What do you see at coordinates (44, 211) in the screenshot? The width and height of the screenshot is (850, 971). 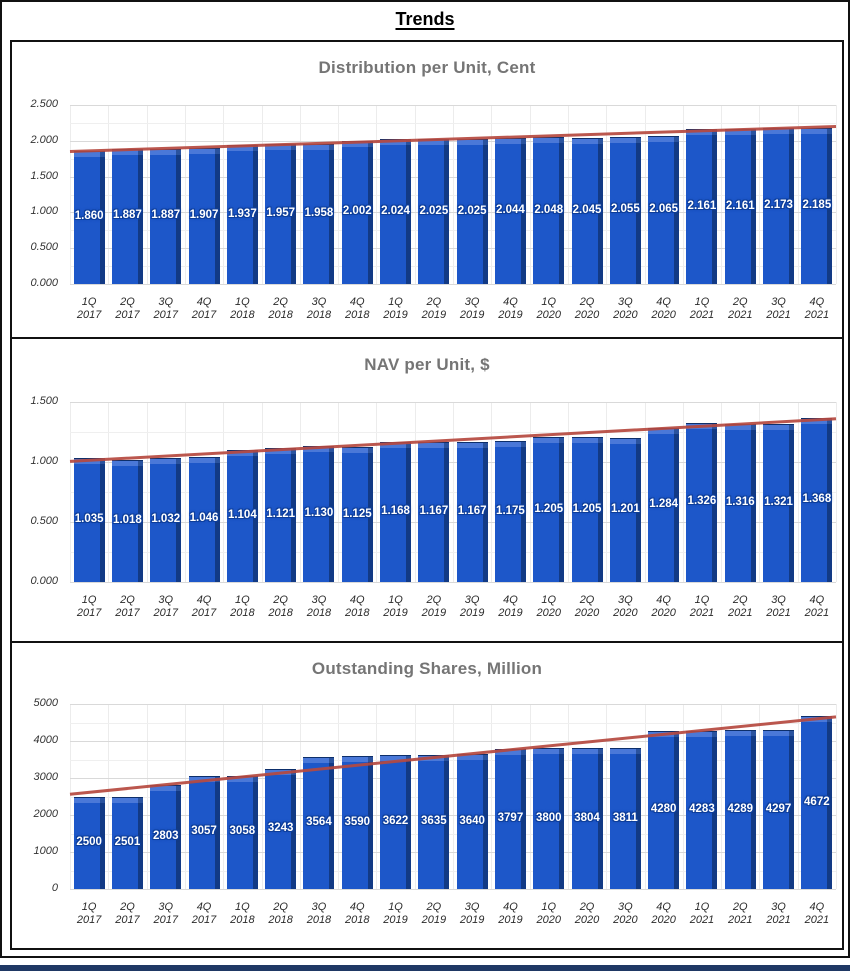 I see `y-axis-tick-label: 1.000` at bounding box center [44, 211].